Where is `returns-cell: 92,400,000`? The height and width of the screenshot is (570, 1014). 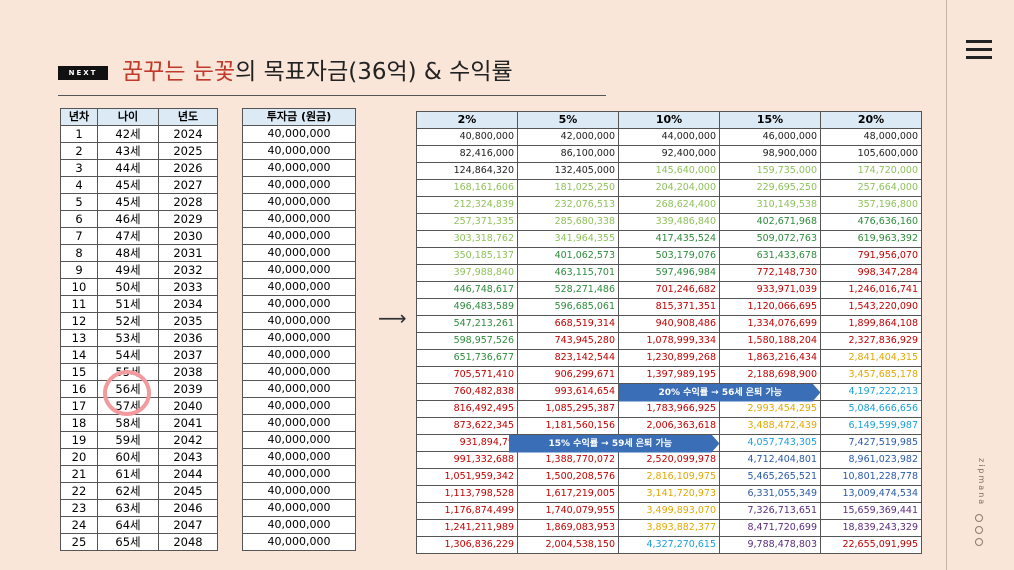
returns-cell: 92,400,000 is located at coordinates (669, 154).